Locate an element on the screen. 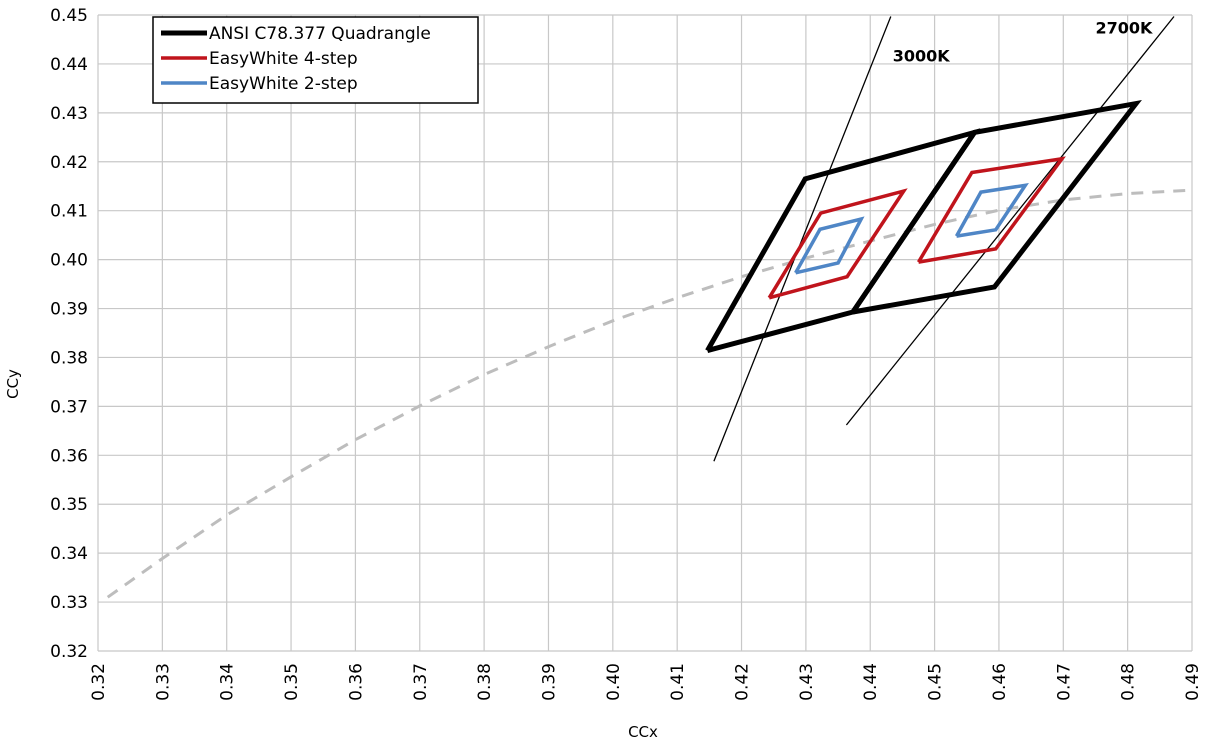 This screenshot has width=1207, height=741. cct-label-3000k: 3000K is located at coordinates (922, 55).